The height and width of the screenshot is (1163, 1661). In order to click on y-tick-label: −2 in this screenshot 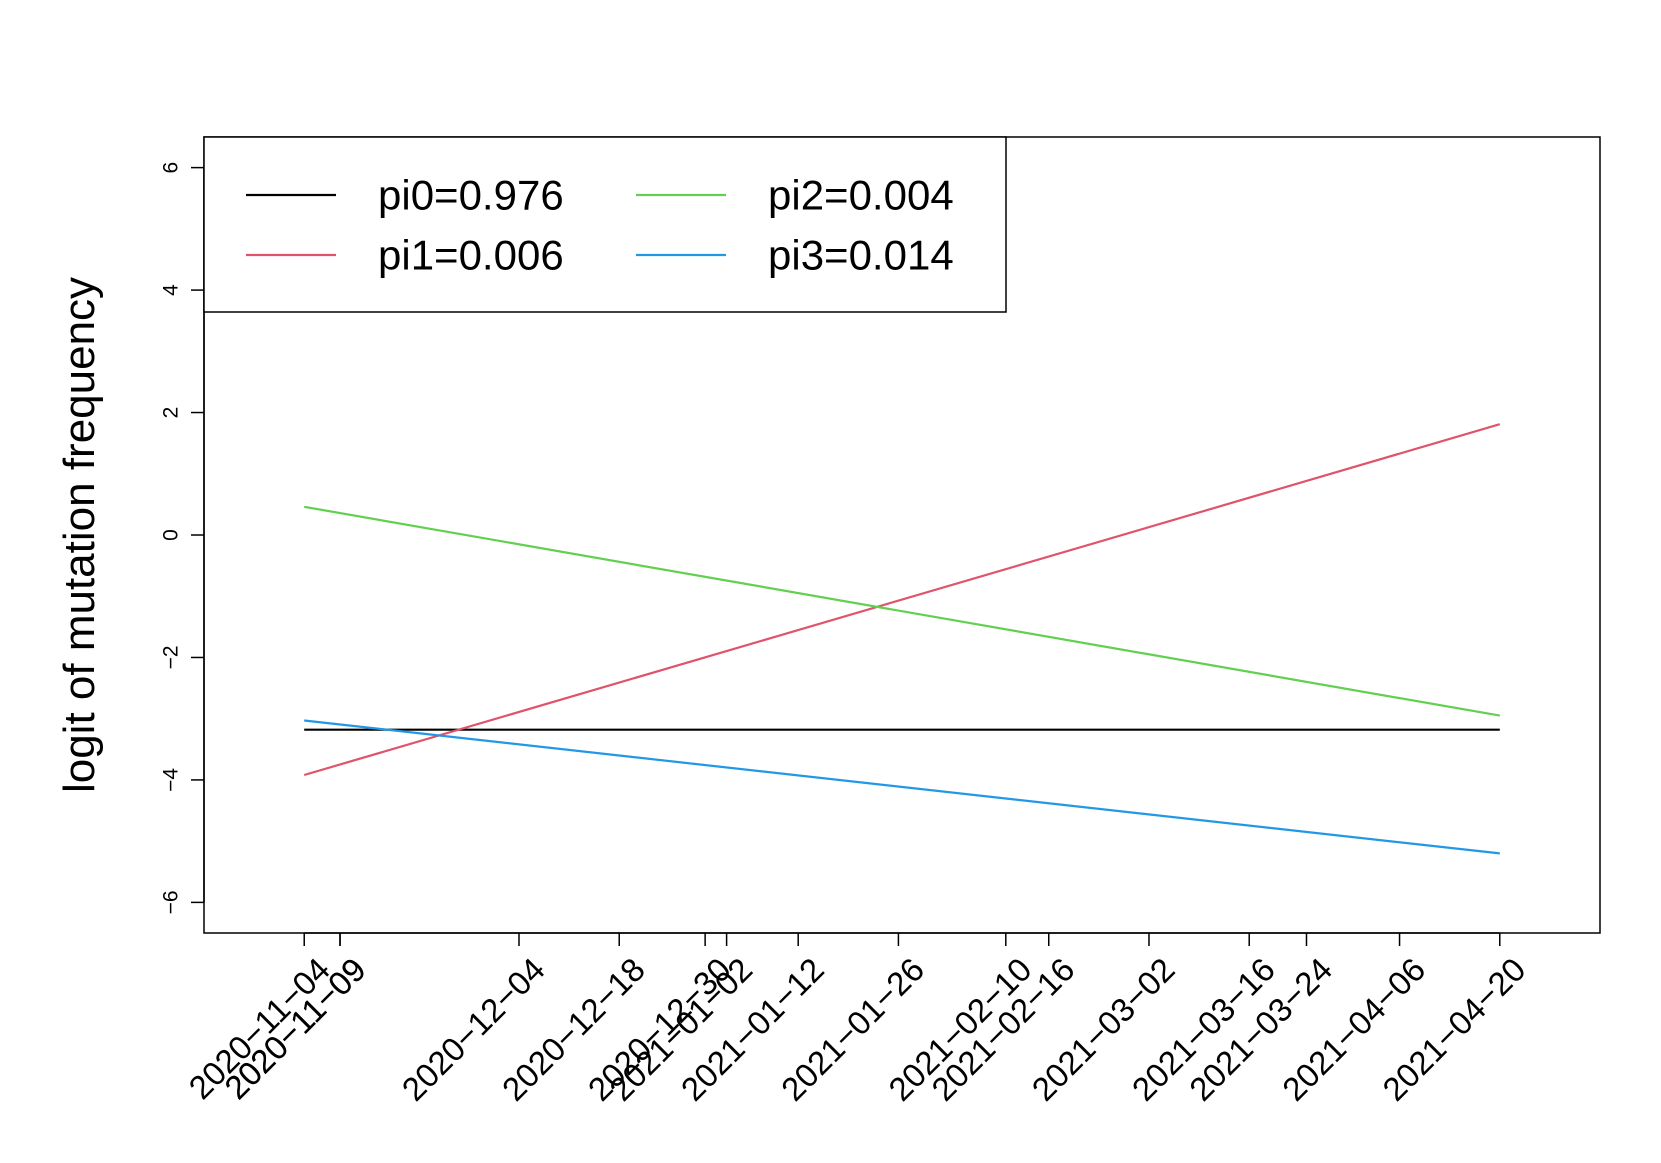, I will do `click(170, 657)`.